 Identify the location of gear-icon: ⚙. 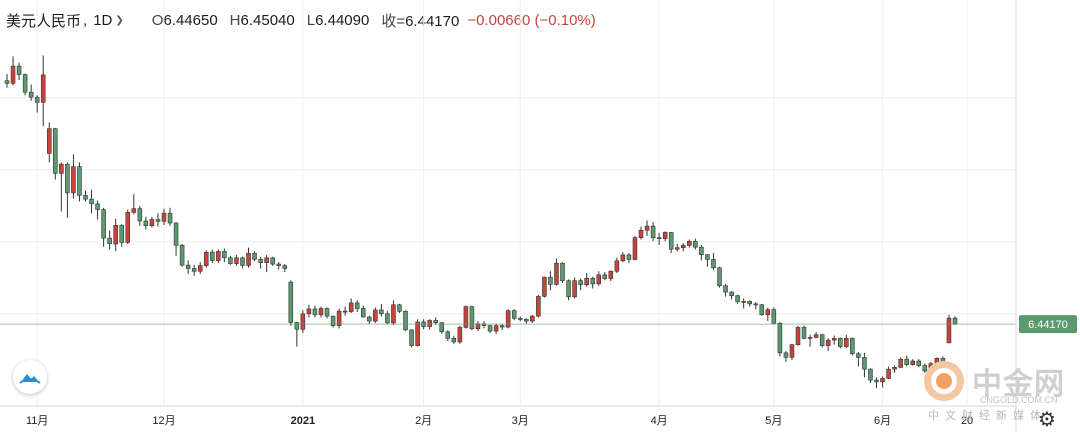
(1047, 420).